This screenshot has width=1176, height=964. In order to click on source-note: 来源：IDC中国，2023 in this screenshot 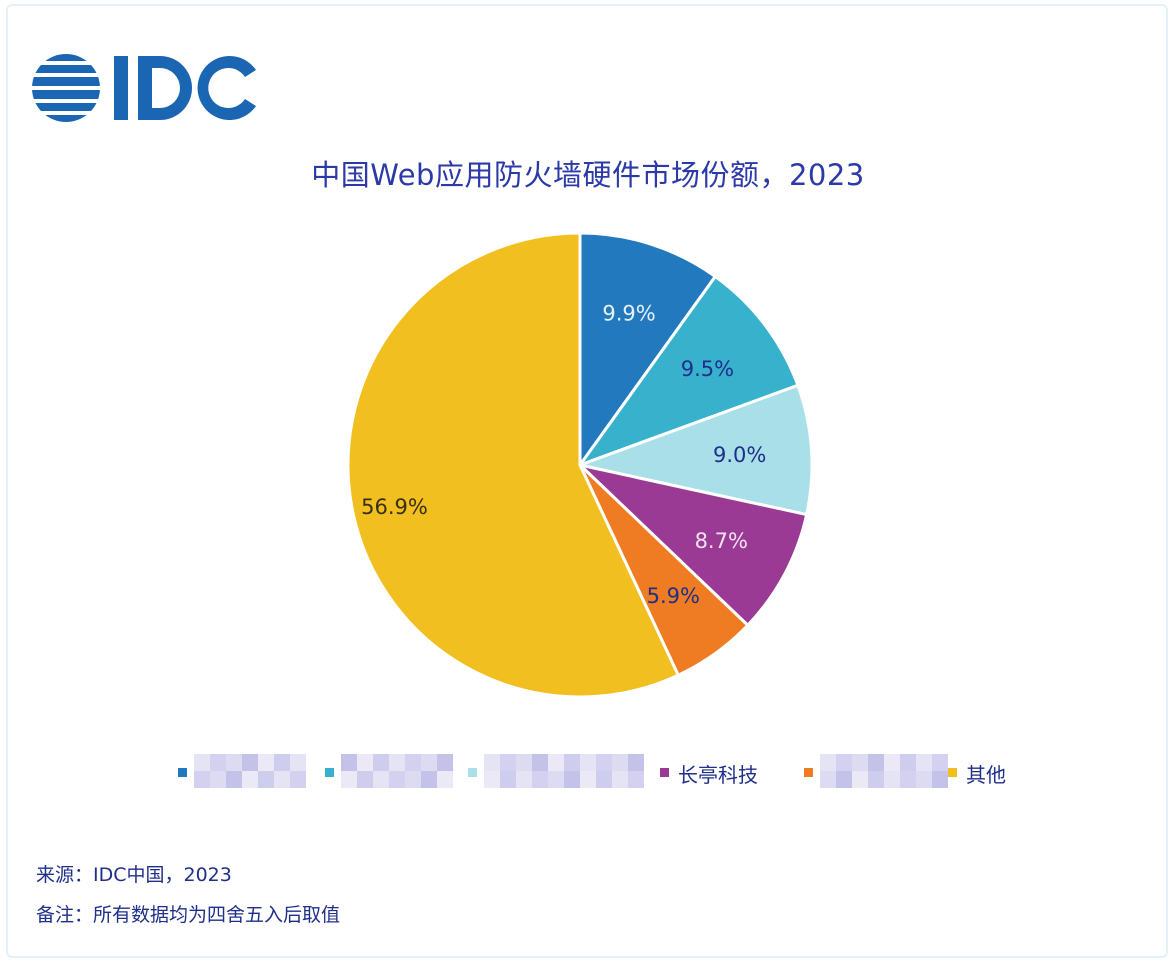, I will do `click(134, 875)`.